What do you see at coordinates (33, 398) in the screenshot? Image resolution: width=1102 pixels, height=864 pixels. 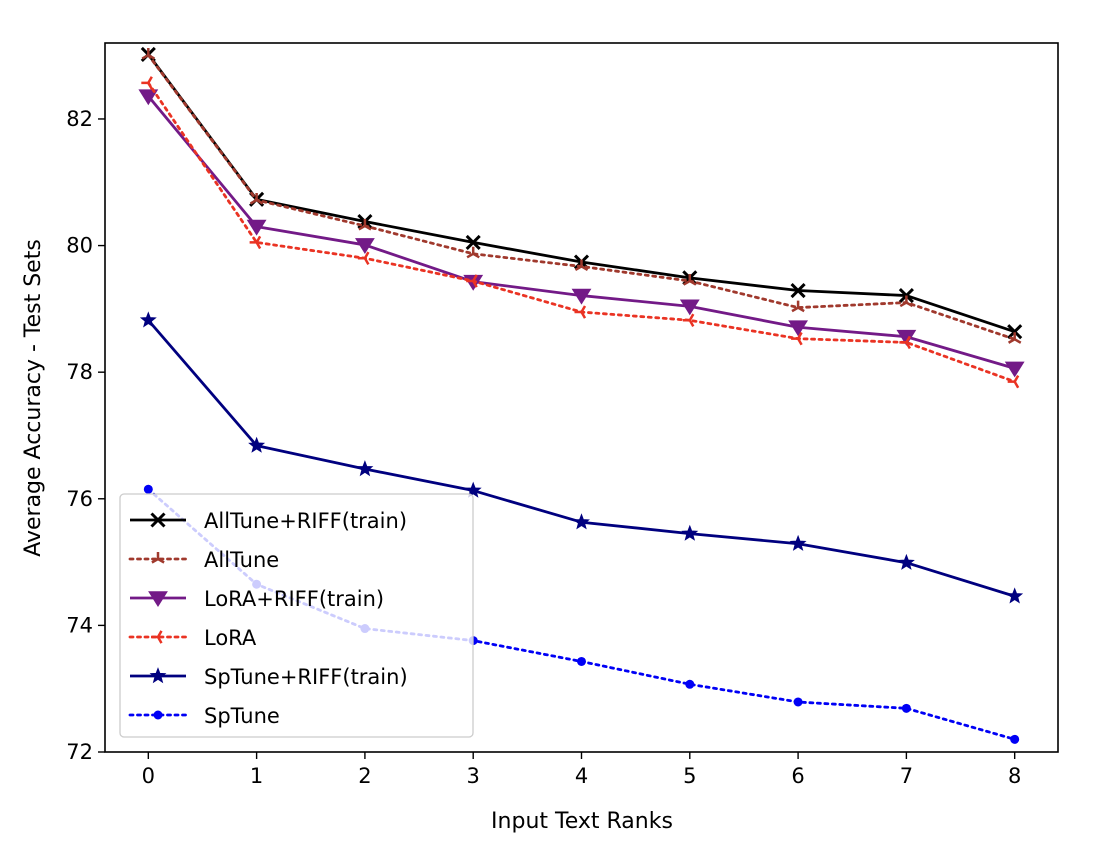 I see `y-axis-label: Average Accuracy - Test Sets` at bounding box center [33, 398].